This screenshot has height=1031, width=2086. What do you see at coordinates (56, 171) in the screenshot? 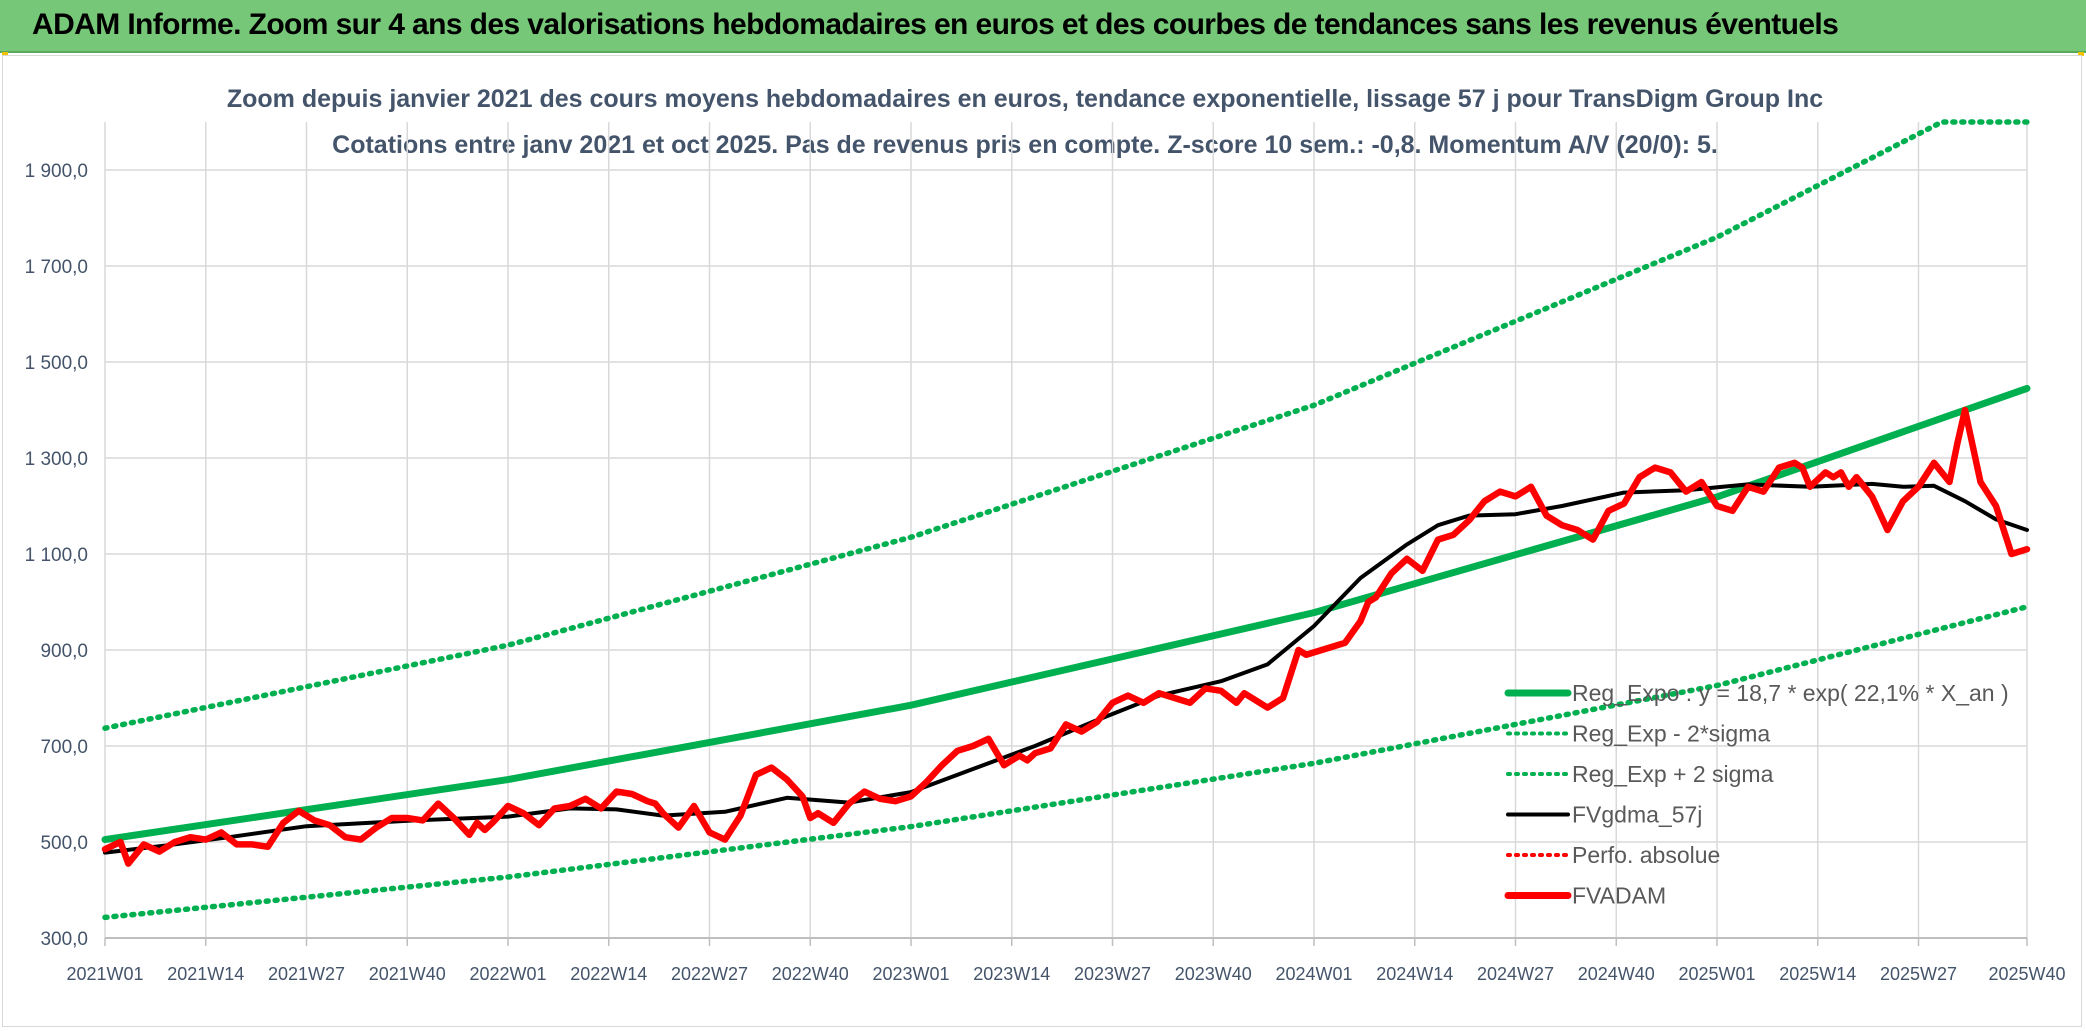
I see `y-tick-label: 1 900,0` at bounding box center [56, 171].